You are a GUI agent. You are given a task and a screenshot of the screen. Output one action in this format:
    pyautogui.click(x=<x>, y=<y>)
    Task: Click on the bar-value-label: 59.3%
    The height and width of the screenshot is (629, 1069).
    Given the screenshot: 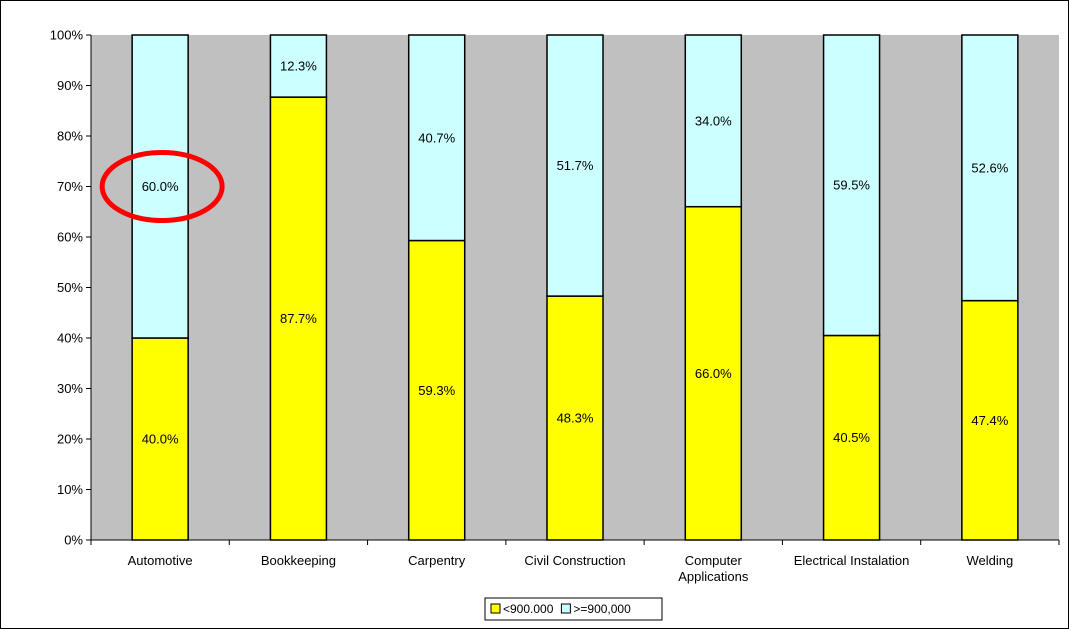 What is the action you would take?
    pyautogui.click(x=436, y=390)
    